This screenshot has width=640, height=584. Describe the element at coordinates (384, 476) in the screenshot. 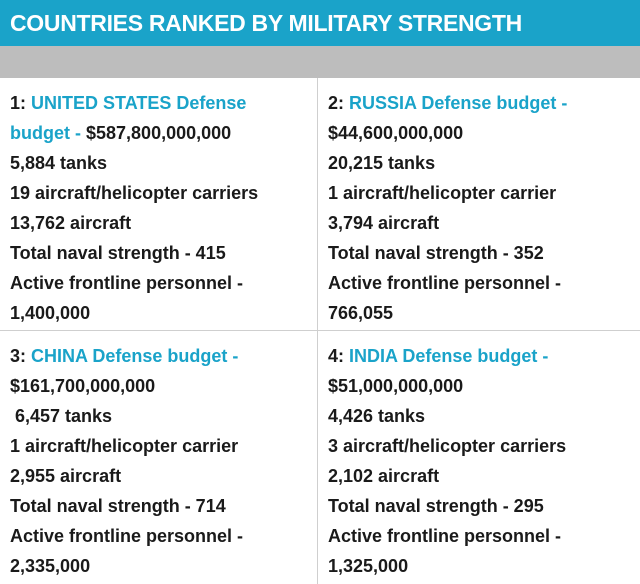

I see `stat-aircraft: 2,102 aircraft` at that location.